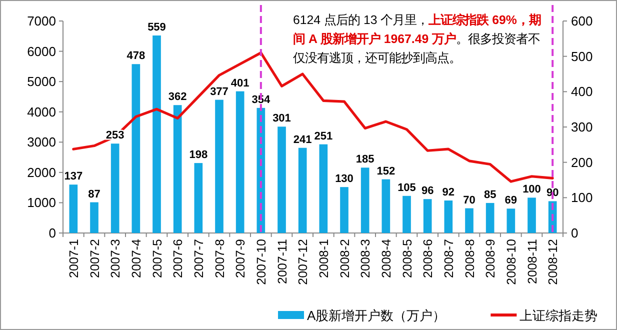 Image resolution: width=617 pixels, height=330 pixels. Describe the element at coordinates (199, 258) in the screenshot. I see `x-tick-label: 2007-7` at that location.